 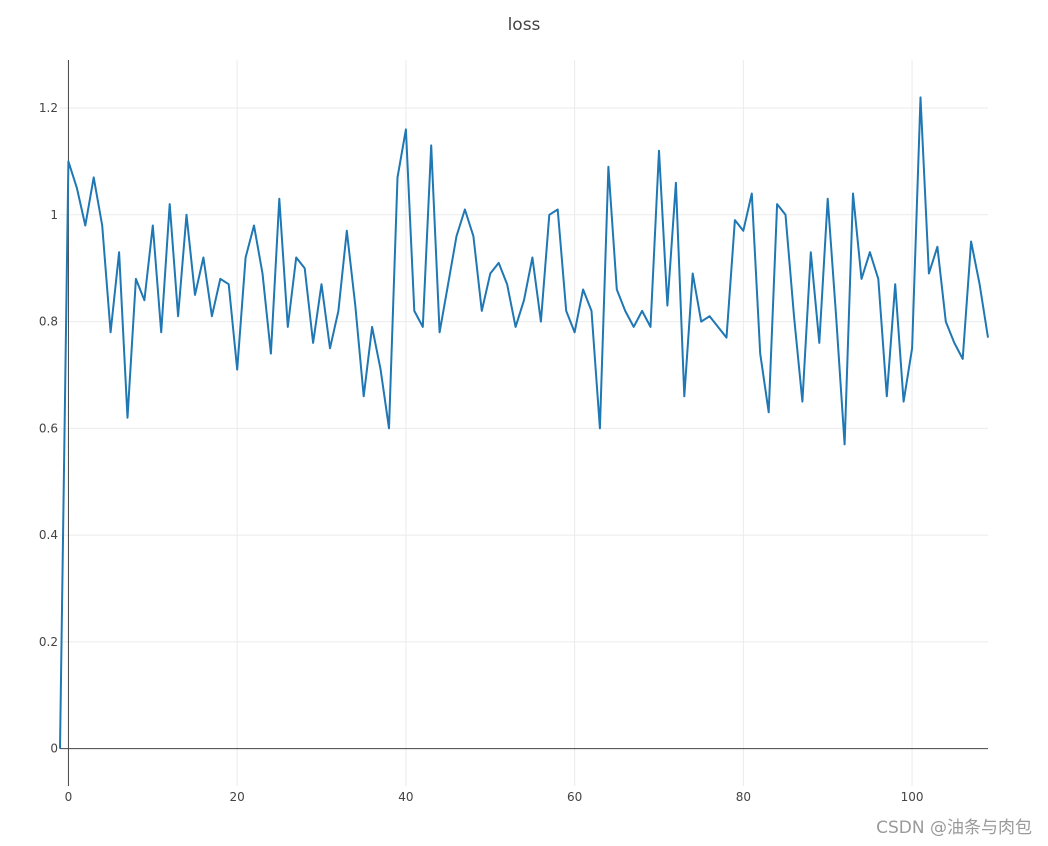 What do you see at coordinates (48, 642) in the screenshot?
I see `y-tick-label: 0.2` at bounding box center [48, 642].